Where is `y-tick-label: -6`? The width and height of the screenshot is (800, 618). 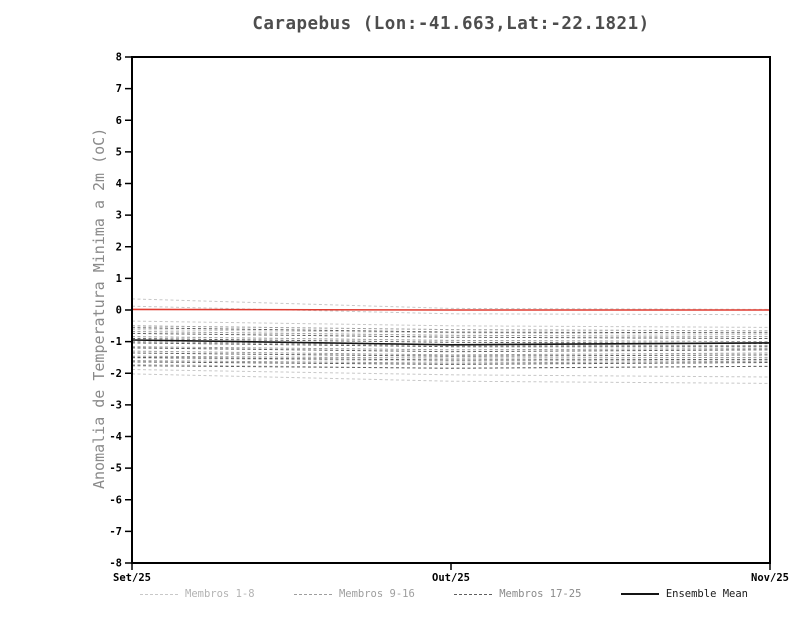
y-tick-label: -6 is located at coordinates (115, 500).